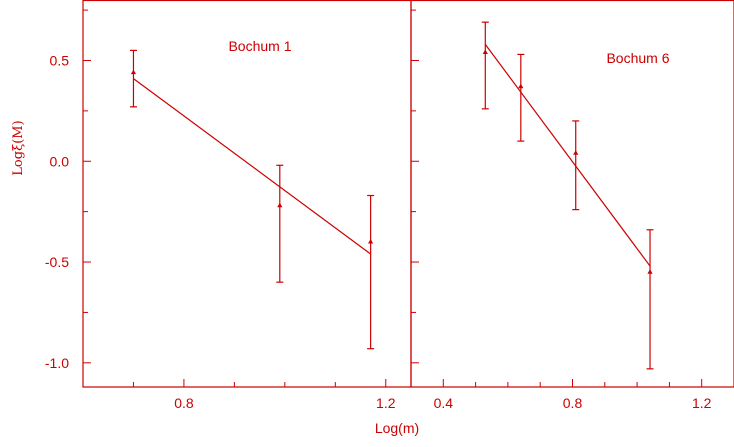 This screenshot has width=734, height=447. What do you see at coordinates (444, 403) in the screenshot?
I see `x-tick-label: 0.4` at bounding box center [444, 403].